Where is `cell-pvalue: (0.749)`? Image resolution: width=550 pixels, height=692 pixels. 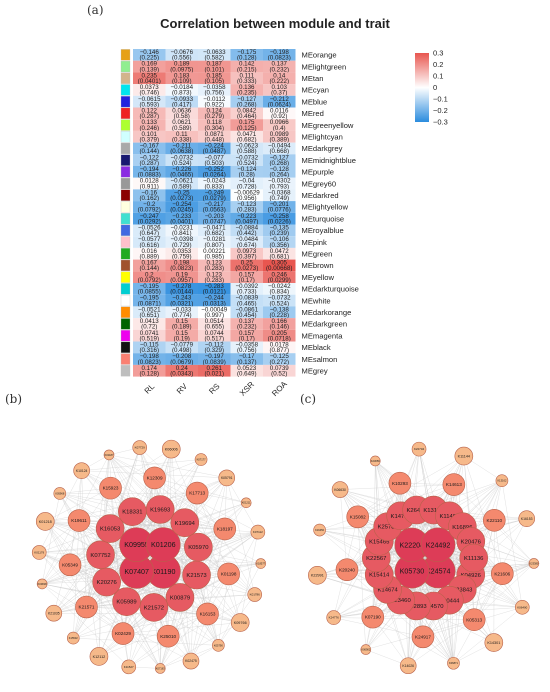 cell-pvalue: (0.749) is located at coordinates (279, 198).